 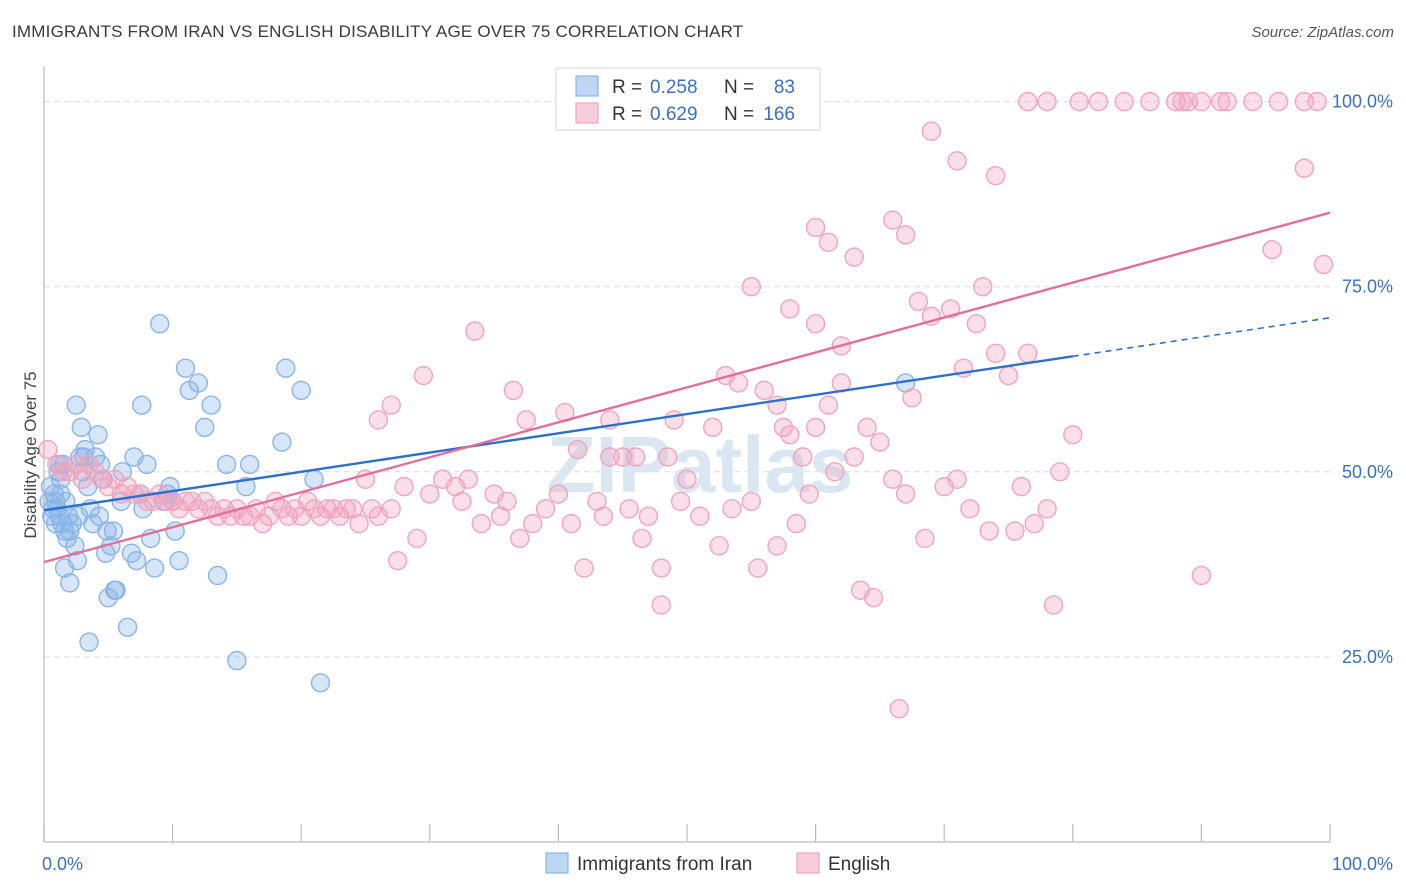 I want to click on legend: R = 0.258 N = 83 R = 0.629 N = 166, so click(x=688, y=99).